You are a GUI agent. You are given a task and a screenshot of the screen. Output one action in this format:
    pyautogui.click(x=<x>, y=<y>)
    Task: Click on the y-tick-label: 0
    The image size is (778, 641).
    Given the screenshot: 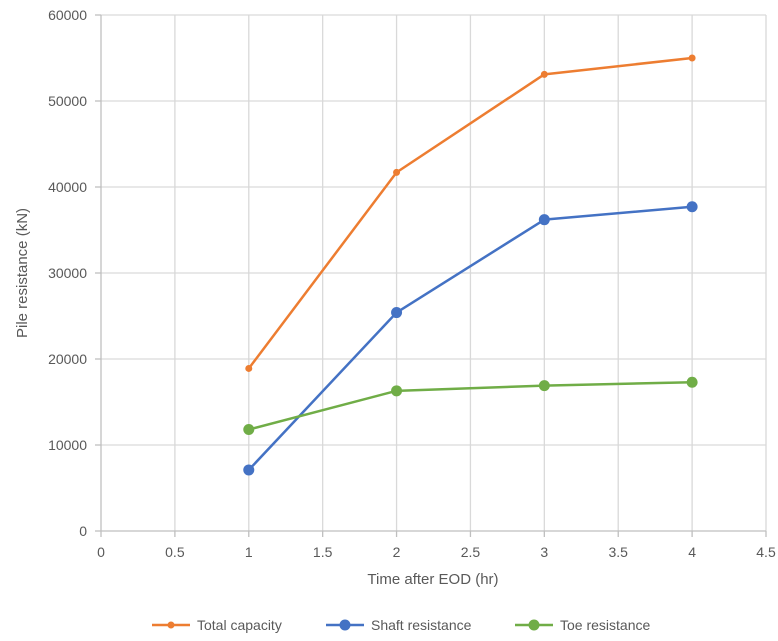 What is the action you would take?
    pyautogui.click(x=83, y=531)
    